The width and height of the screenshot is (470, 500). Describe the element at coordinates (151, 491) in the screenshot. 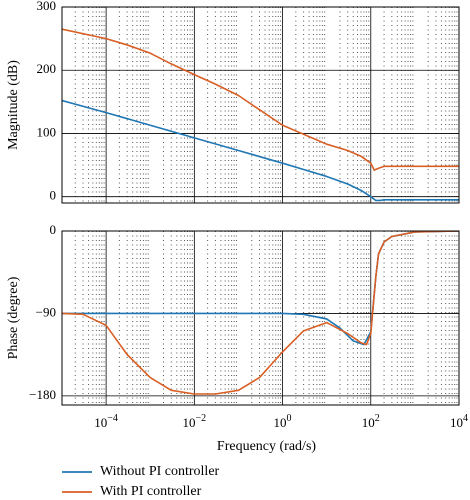

I see `legend-label: With PI controller` at that location.